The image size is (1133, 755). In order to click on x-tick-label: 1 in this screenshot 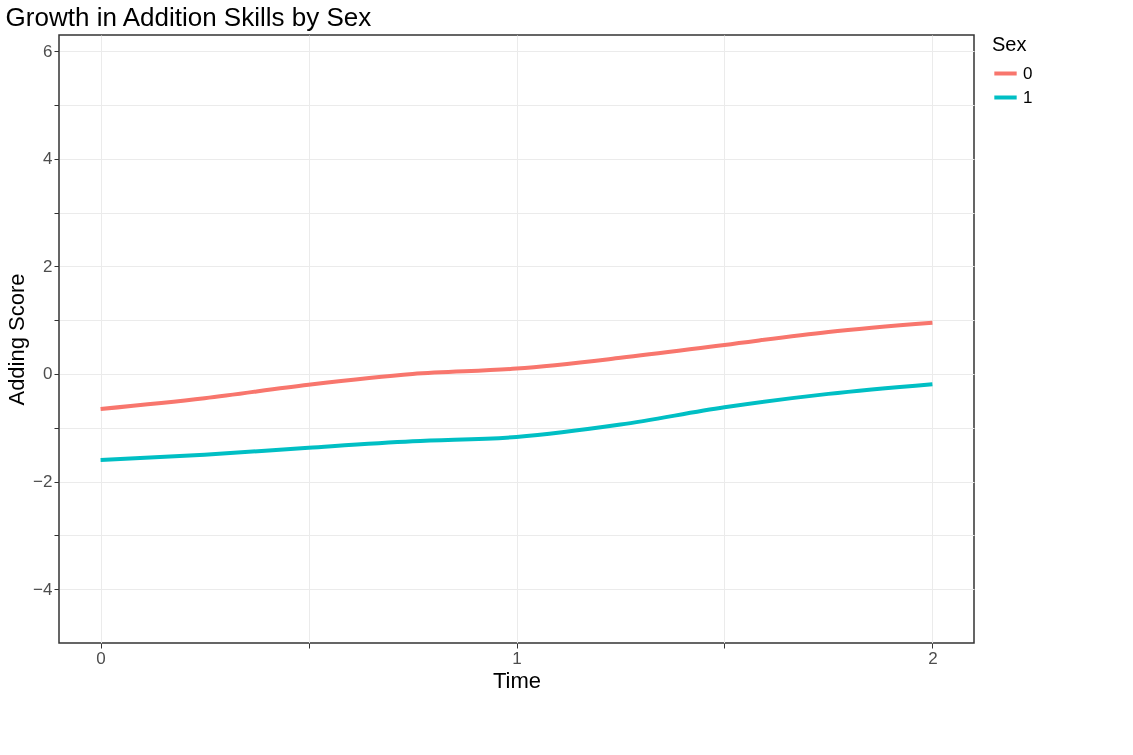, I will do `click(517, 658)`.